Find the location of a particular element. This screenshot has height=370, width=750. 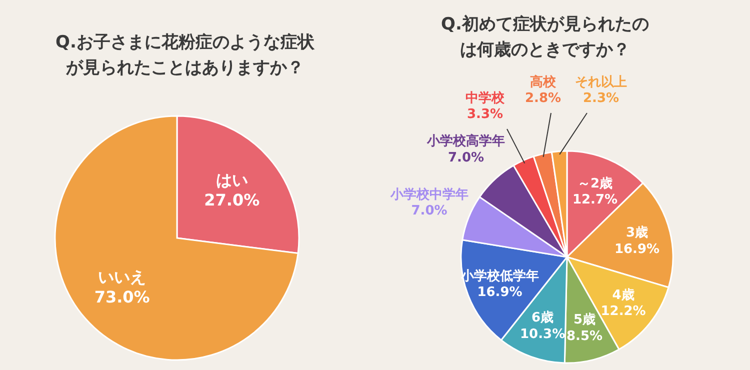

slice-label: 6歳 is located at coordinates (543, 318).